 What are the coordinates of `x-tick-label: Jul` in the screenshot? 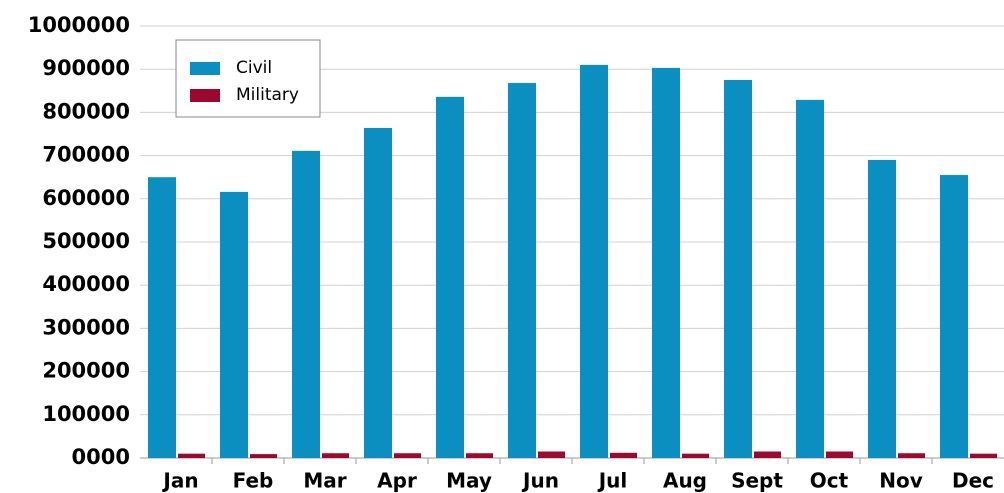 It's located at (612, 481).